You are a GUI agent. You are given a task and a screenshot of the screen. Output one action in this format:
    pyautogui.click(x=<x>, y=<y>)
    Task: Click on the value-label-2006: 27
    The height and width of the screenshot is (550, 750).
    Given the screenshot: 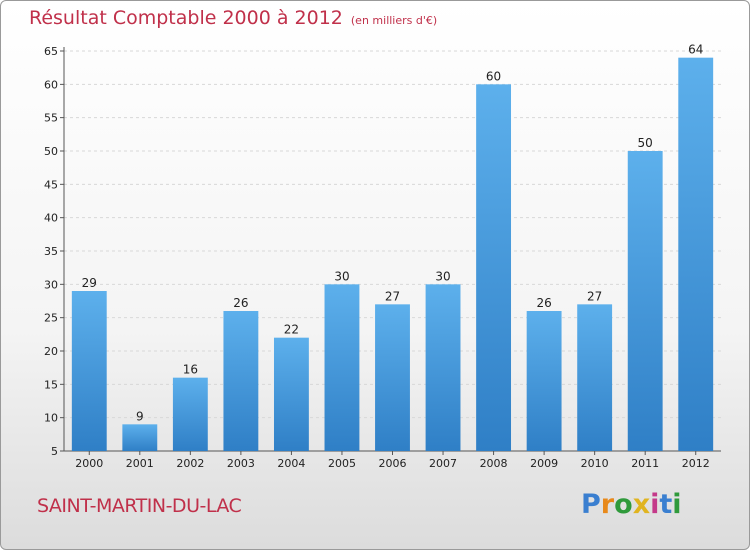 What is the action you would take?
    pyautogui.click(x=392, y=296)
    